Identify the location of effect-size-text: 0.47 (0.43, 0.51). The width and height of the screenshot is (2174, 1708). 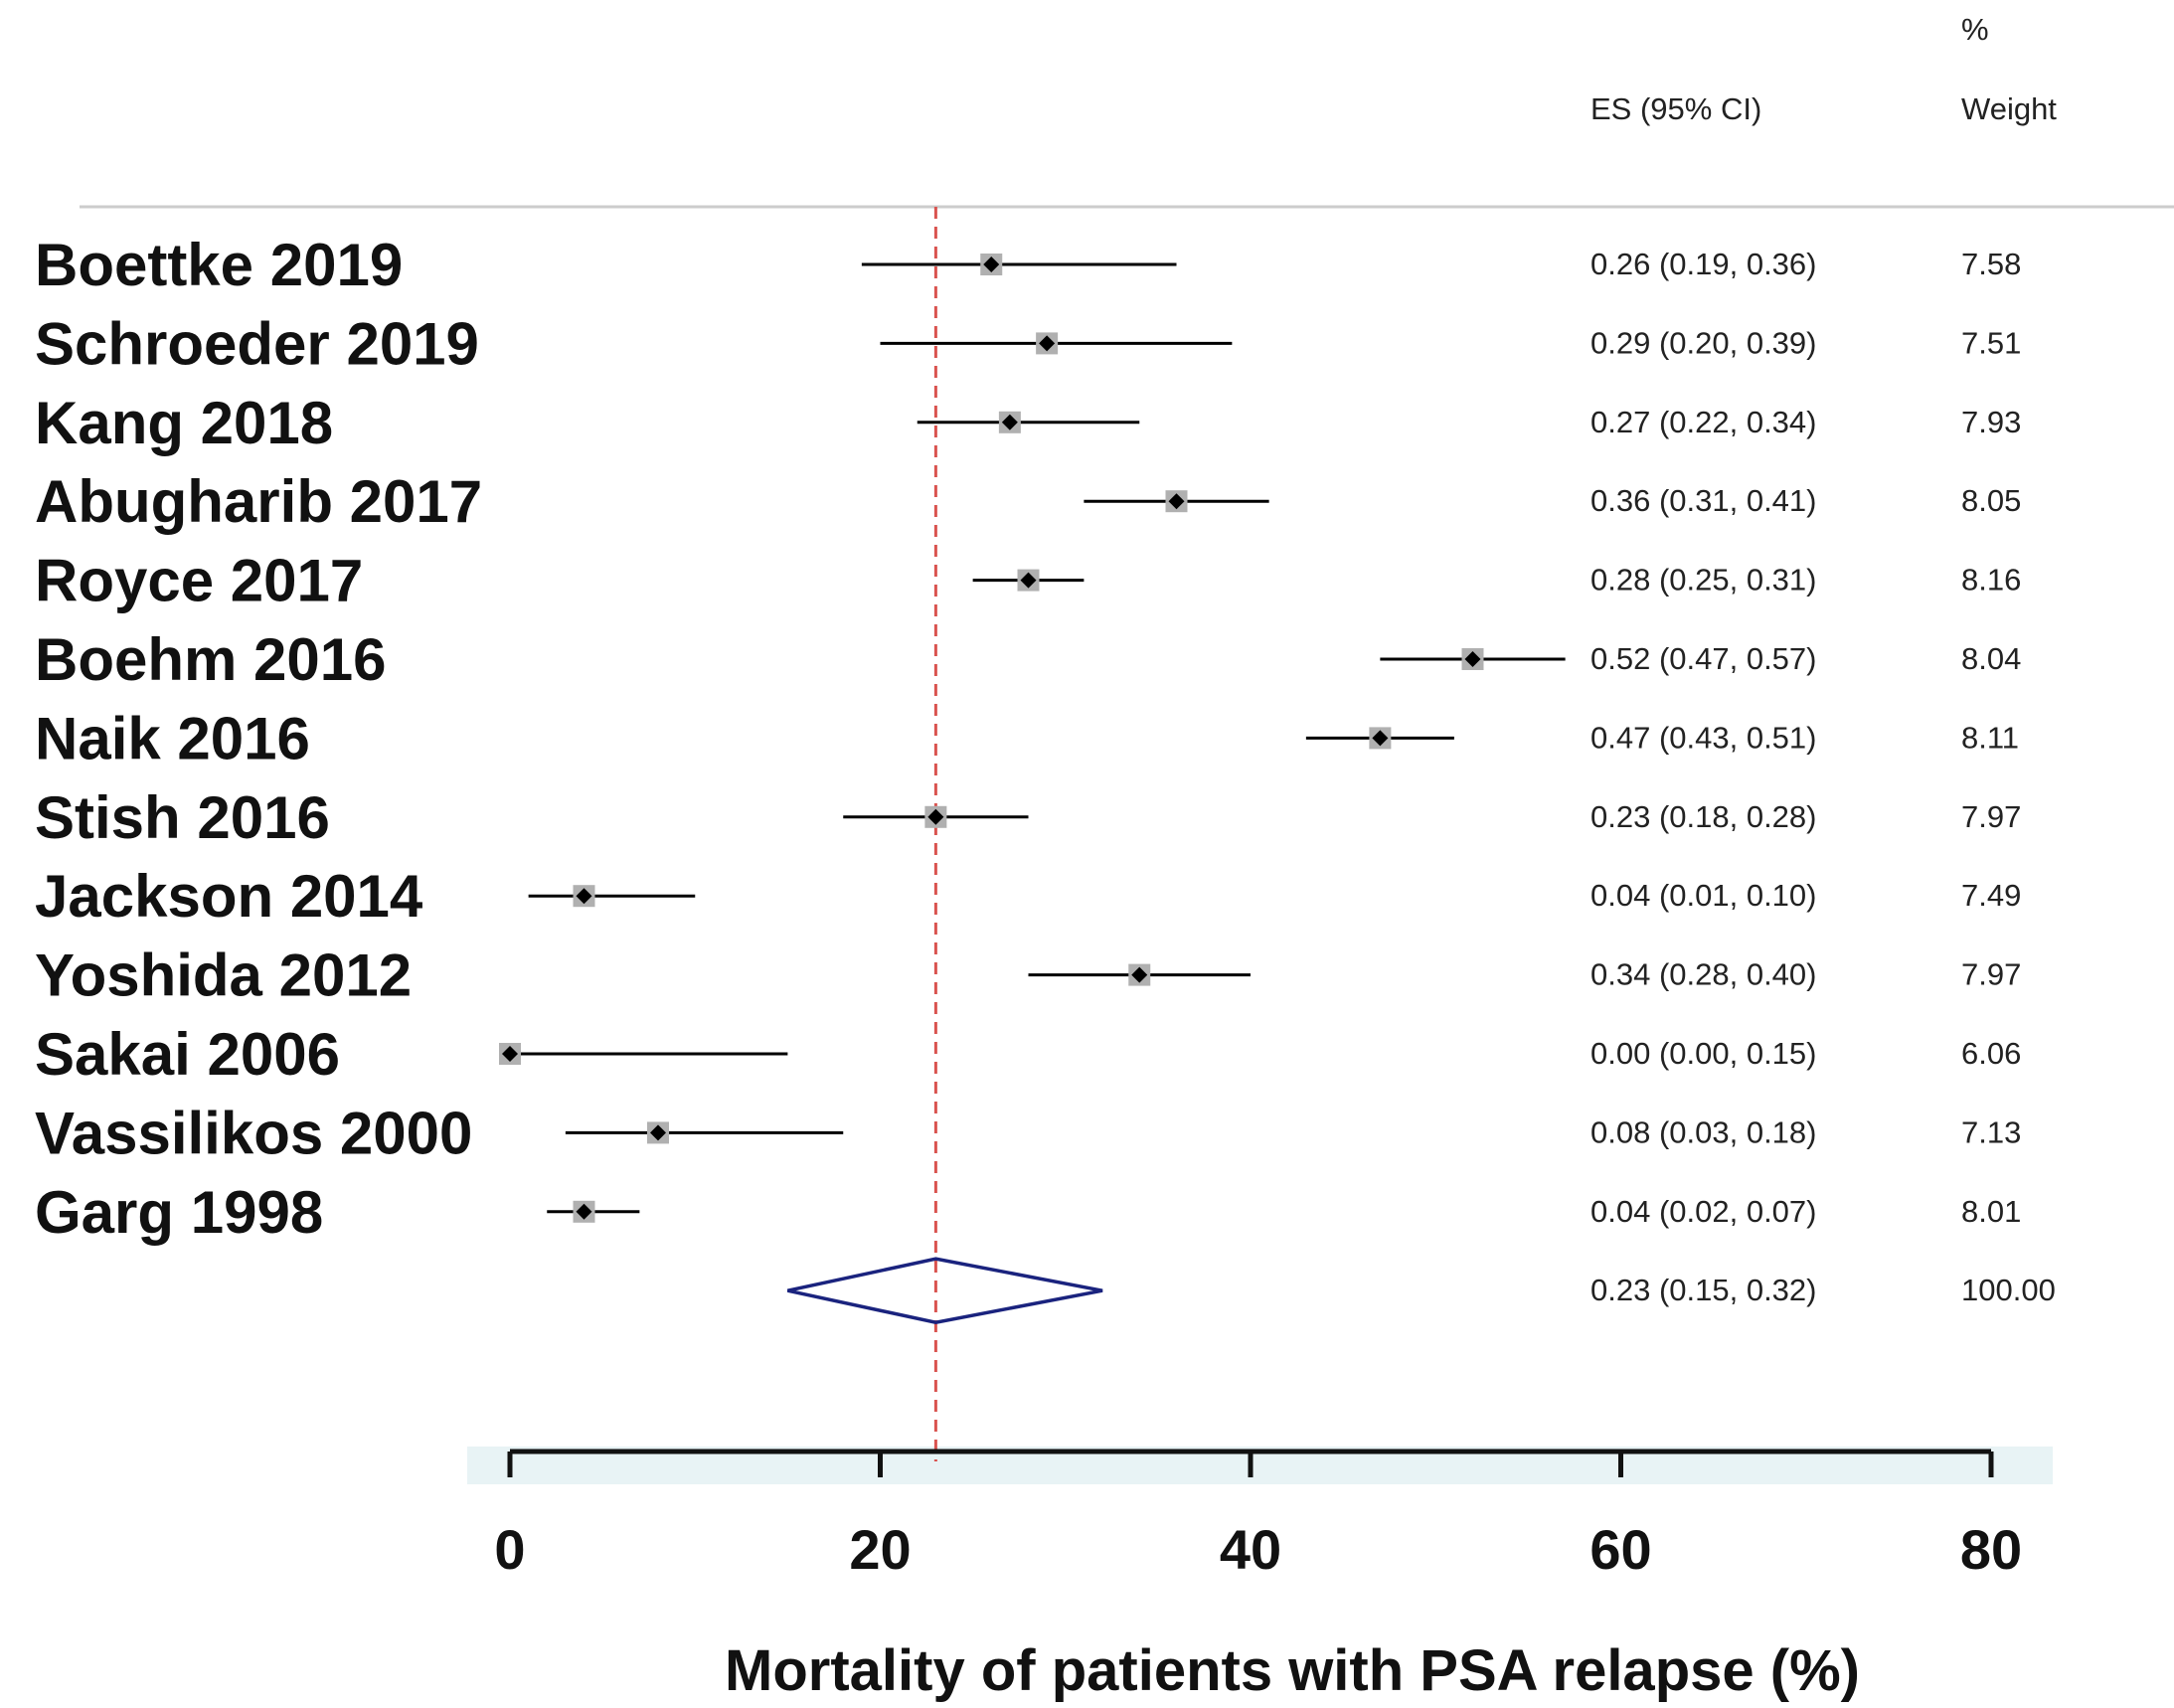
(1703, 737).